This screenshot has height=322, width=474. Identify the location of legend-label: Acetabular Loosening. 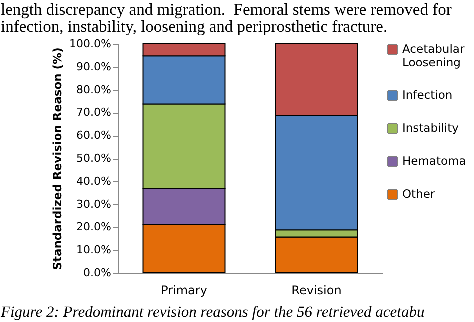
(433, 56).